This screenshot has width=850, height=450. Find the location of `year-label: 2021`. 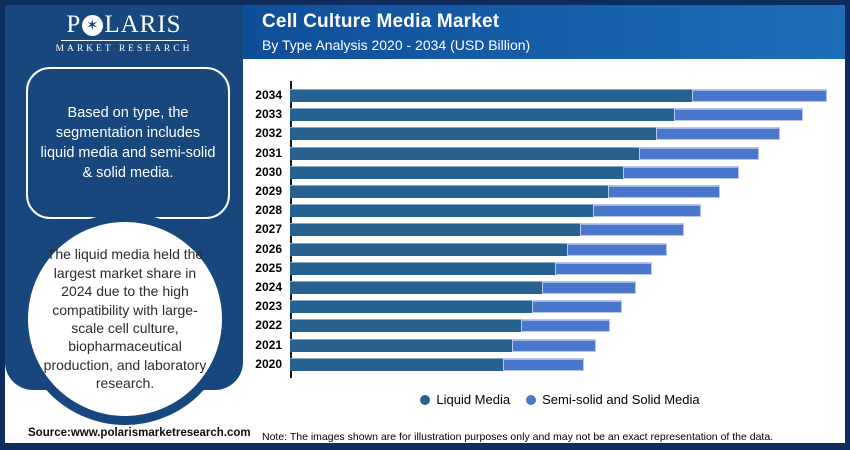

year-label: 2021 is located at coordinates (268, 344).